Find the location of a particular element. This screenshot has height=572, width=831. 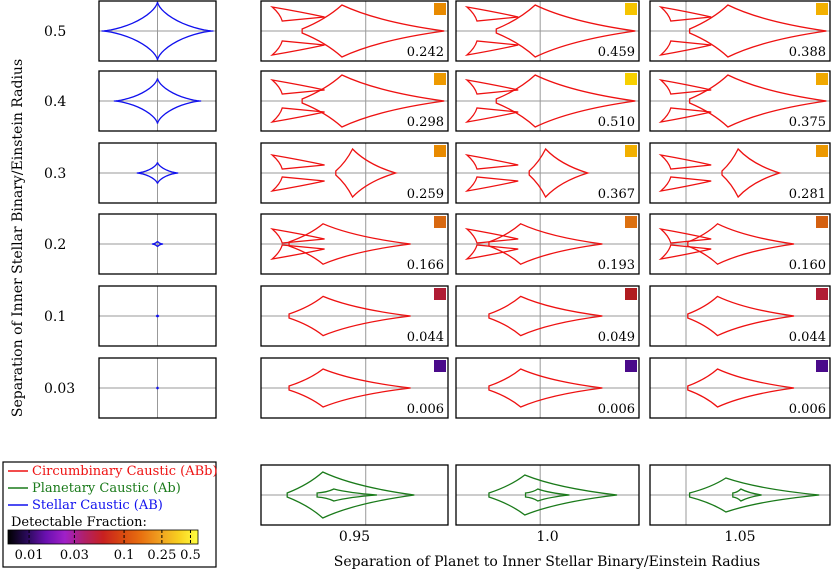

colorbar-tick-label: 0.1 is located at coordinates (124, 555).